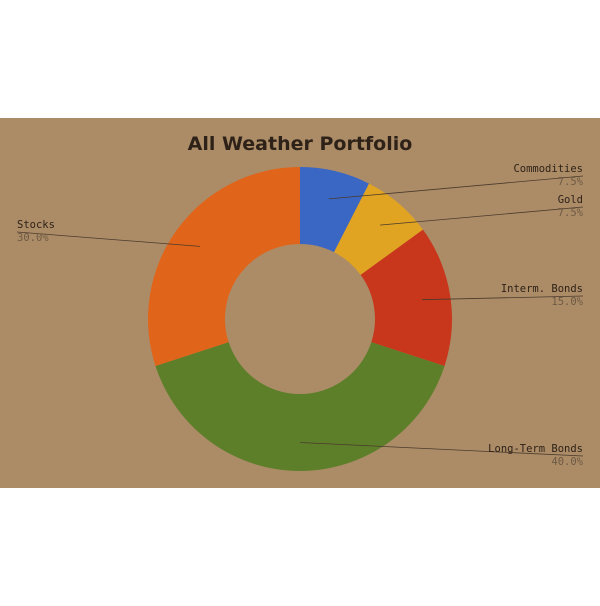 The image size is (600, 606). What do you see at coordinates (300, 144) in the screenshot?
I see `chart-title: All Weather Portfolio` at bounding box center [300, 144].